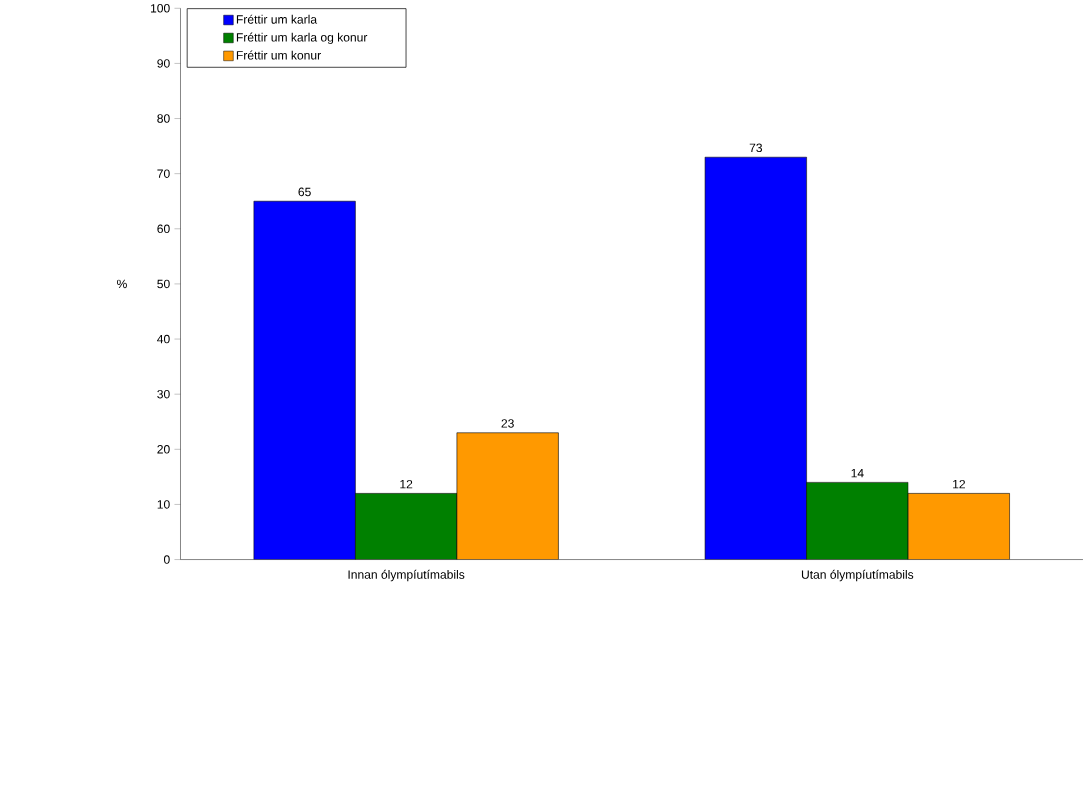  What do you see at coordinates (304, 192) in the screenshot?
I see `data-label: 65` at bounding box center [304, 192].